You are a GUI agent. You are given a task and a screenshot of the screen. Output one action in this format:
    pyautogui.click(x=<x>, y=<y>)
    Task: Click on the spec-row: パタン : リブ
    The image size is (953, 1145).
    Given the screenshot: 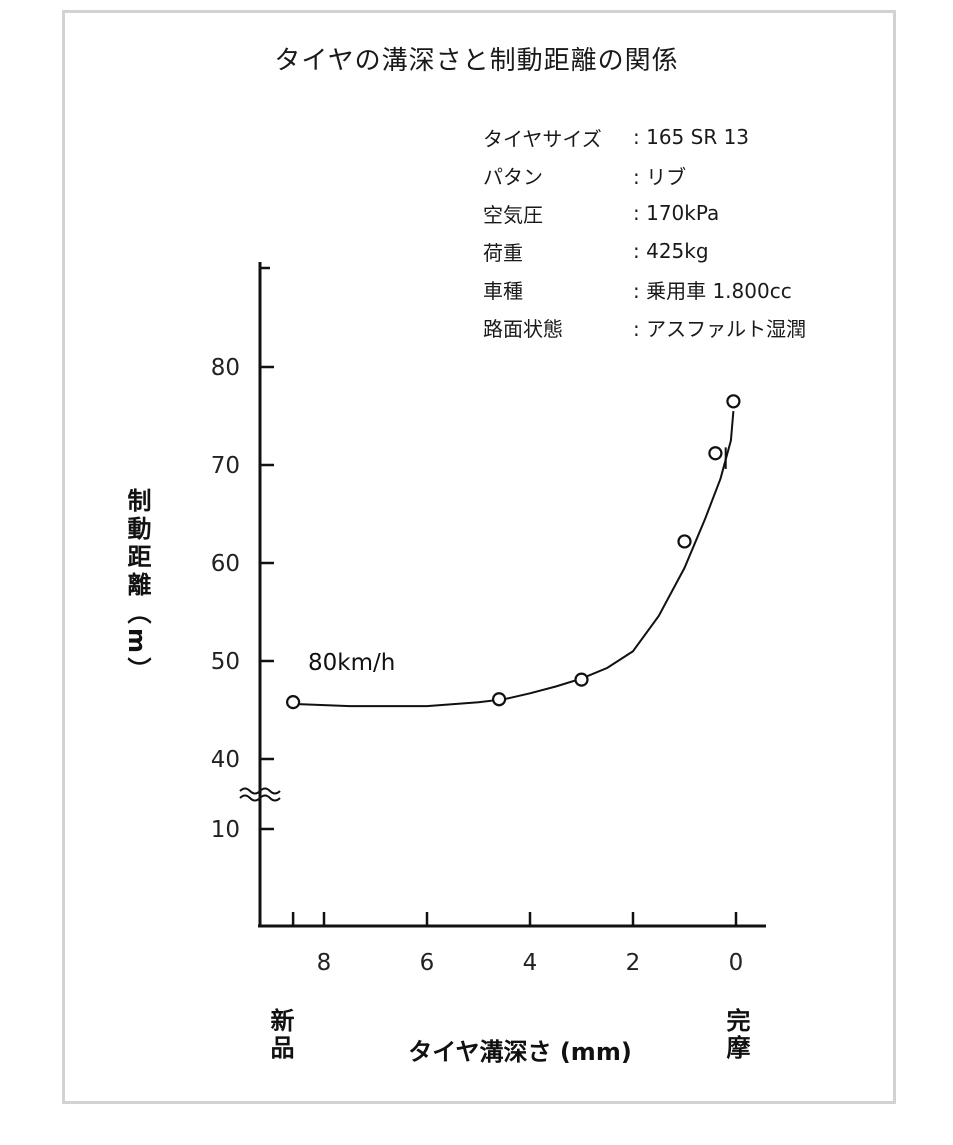 What is the action you would take?
    pyautogui.click(x=644, y=175)
    